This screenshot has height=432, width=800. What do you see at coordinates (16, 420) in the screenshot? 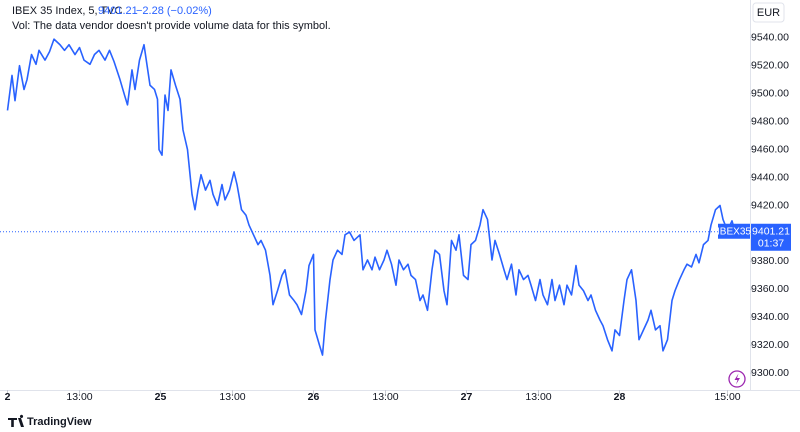
I see `brand-logo` at bounding box center [16, 420].